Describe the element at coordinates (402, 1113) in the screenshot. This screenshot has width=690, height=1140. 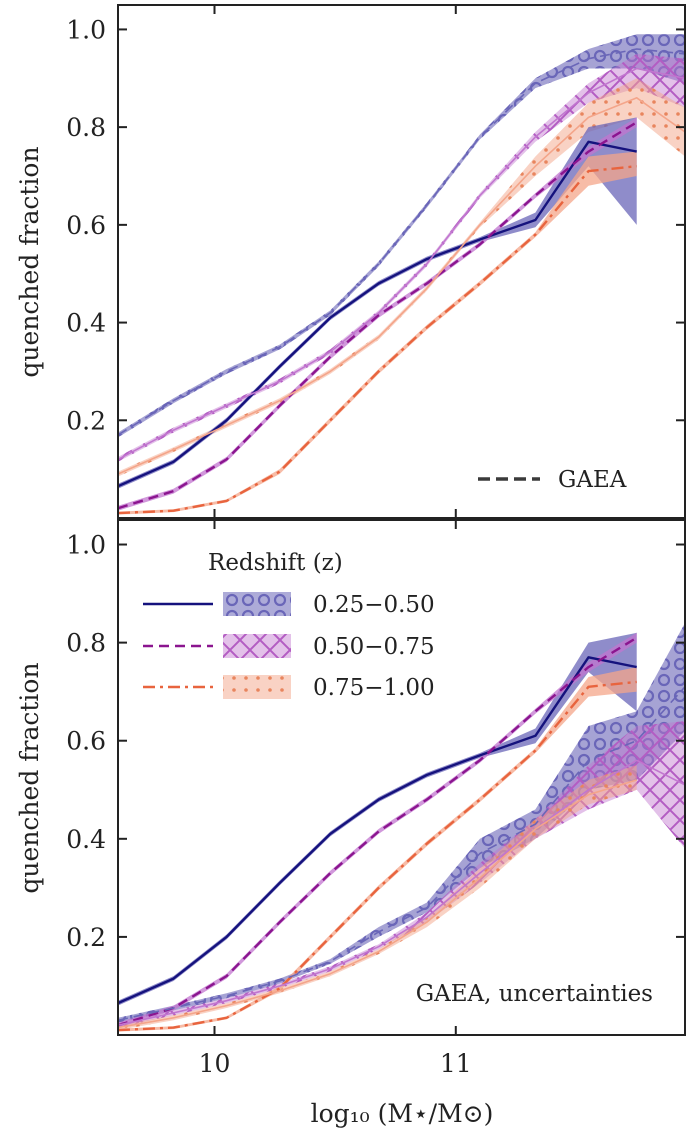
I see `x-axis-label: log₁₀ (M⋆/M⊙)` at that location.